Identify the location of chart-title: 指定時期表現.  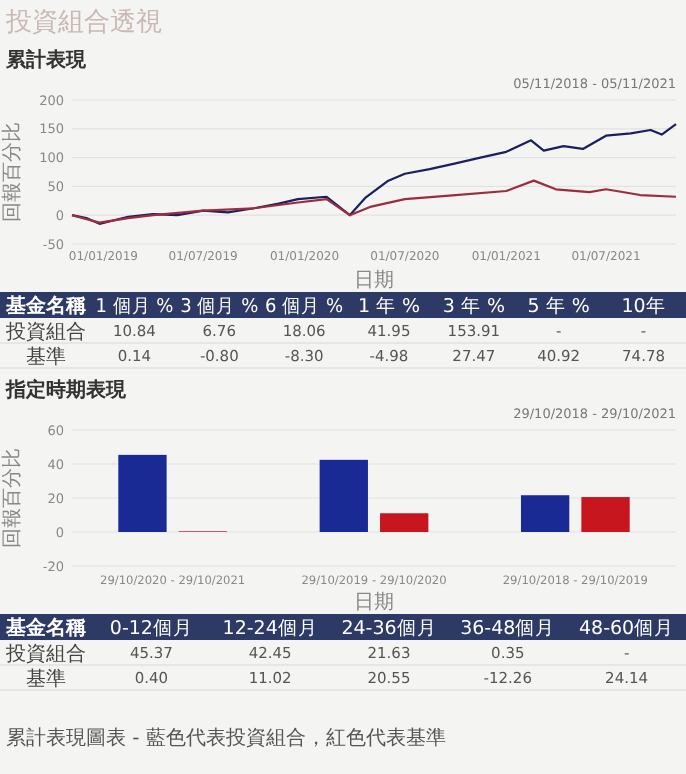
(66, 390).